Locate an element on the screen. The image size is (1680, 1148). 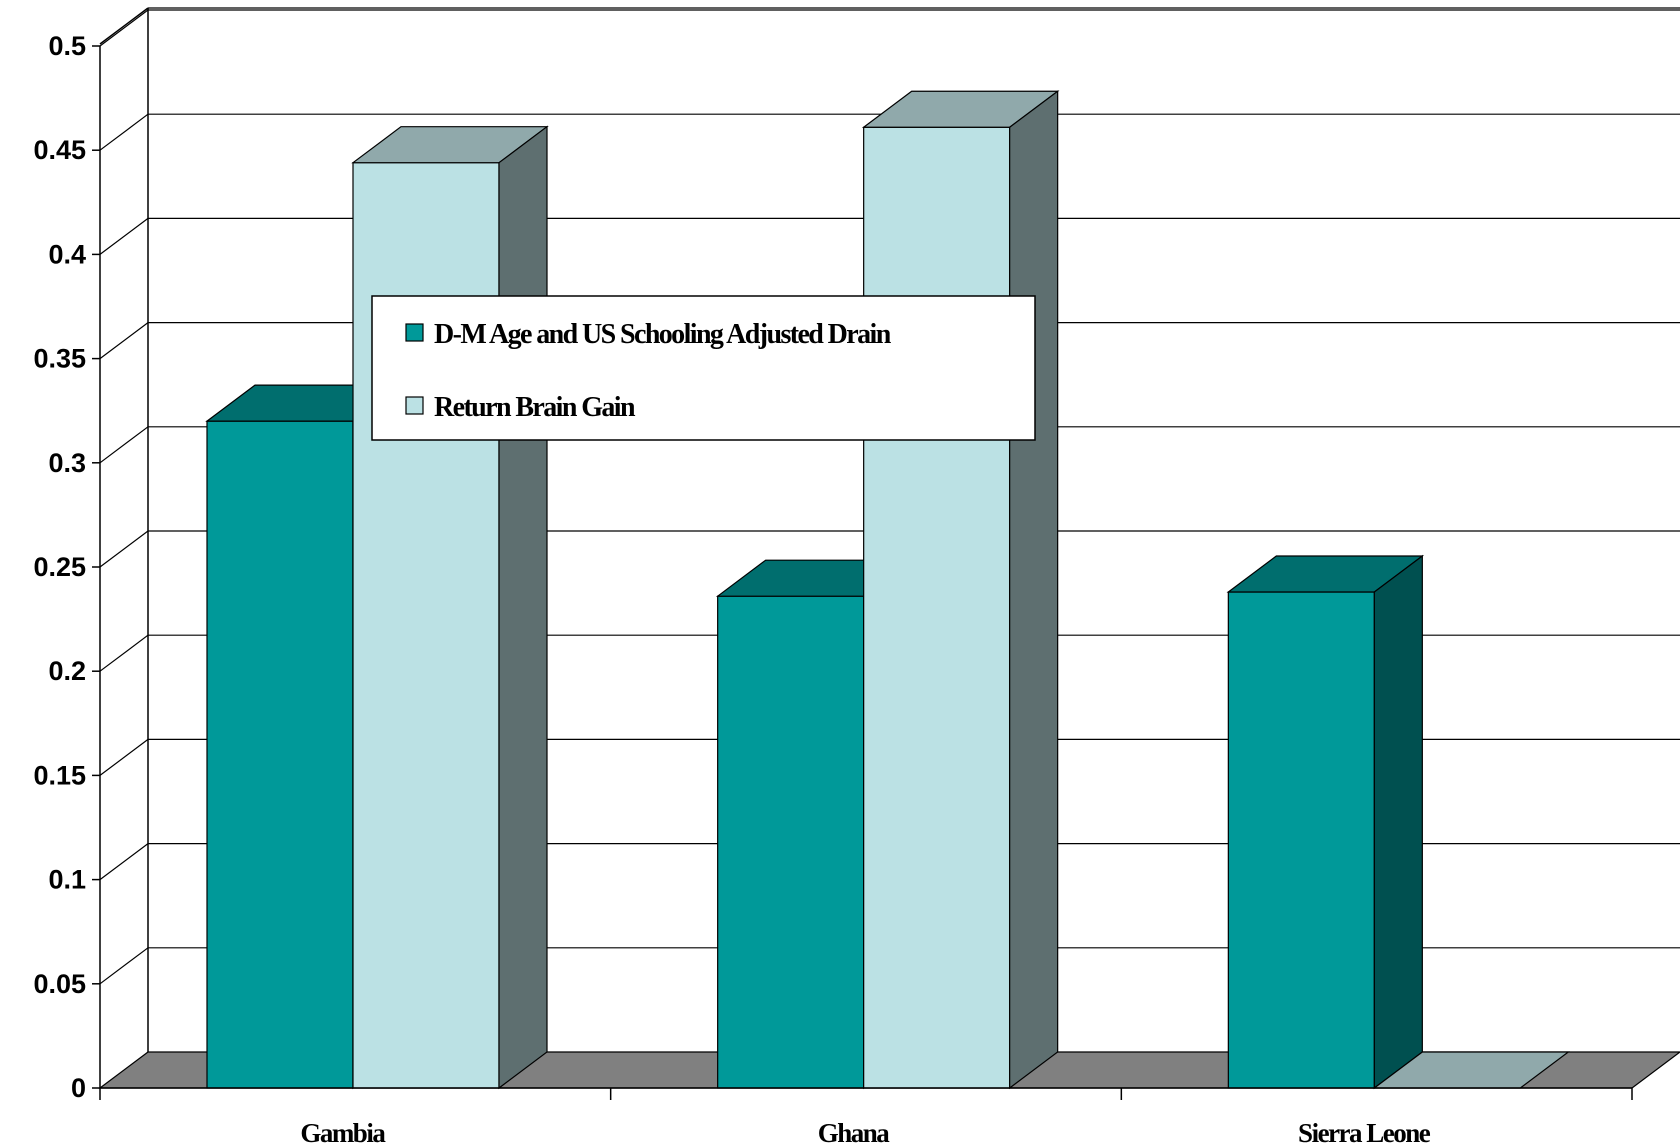
legend-label-series-1: D-M Age and US Schooling Adjusted Drain is located at coordinates (663, 334).